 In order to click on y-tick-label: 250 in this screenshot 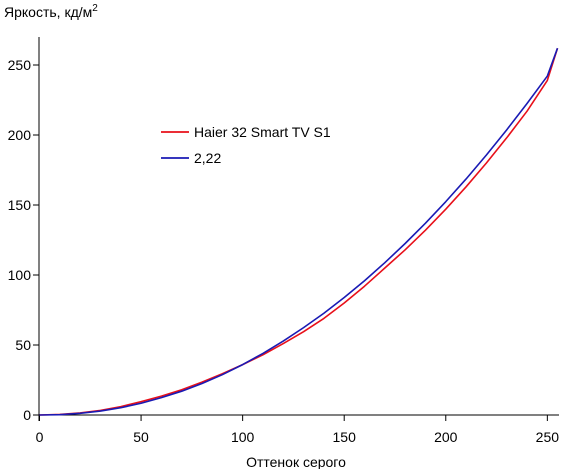, I will do `click(20, 65)`.